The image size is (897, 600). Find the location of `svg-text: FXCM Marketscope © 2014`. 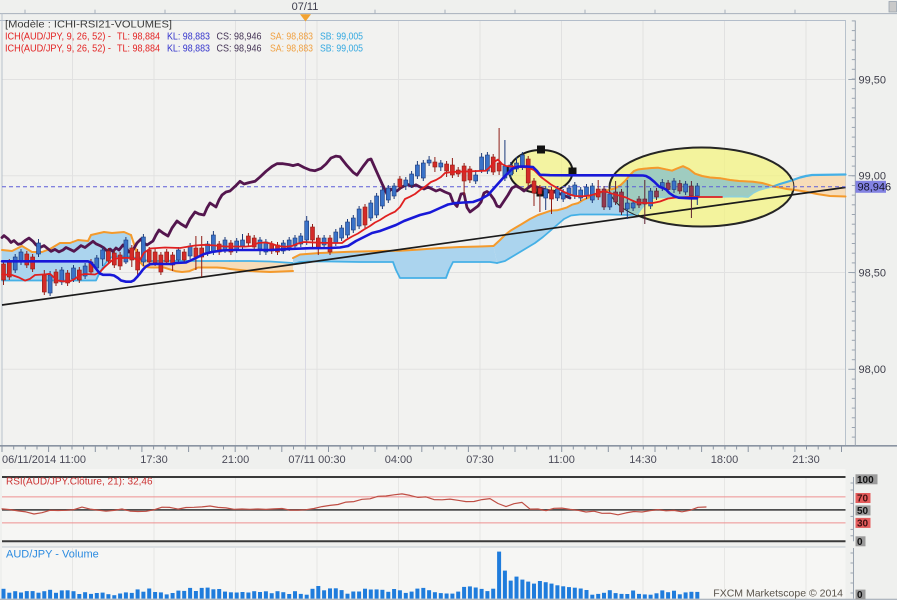

svg-text: FXCM Marketscope © 2014 is located at coordinates (778, 594).